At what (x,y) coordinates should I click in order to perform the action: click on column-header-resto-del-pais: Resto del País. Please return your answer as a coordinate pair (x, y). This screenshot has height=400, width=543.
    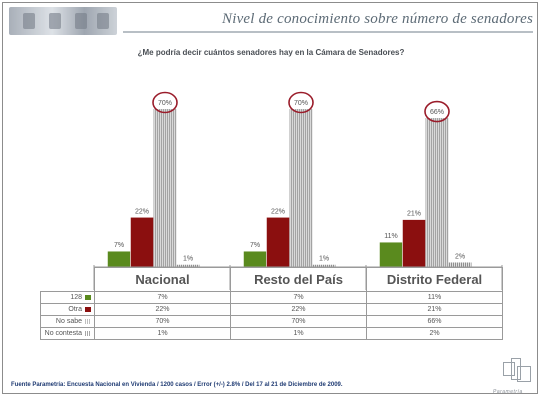
    Looking at the image, I should click on (298, 279).